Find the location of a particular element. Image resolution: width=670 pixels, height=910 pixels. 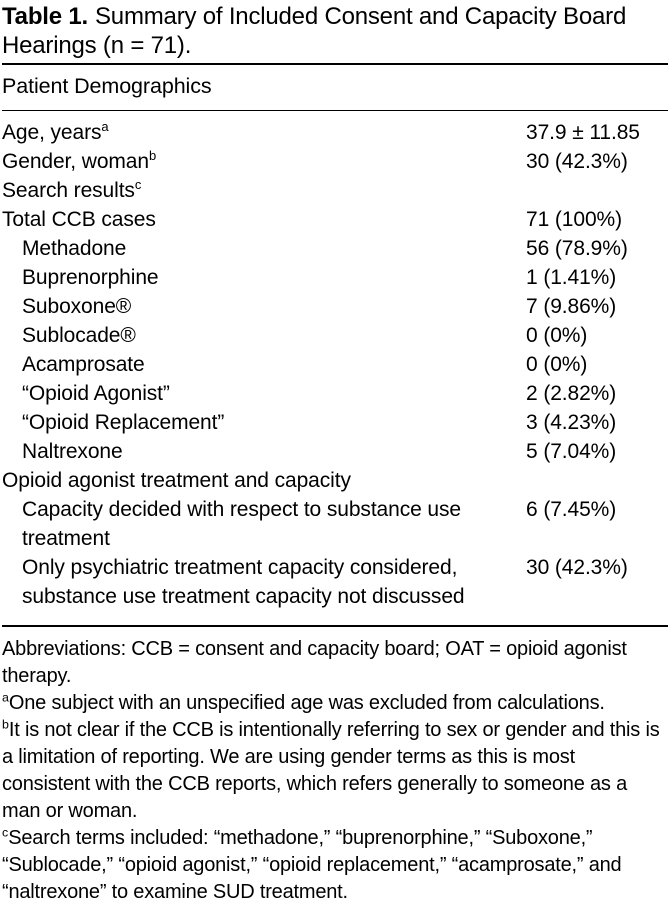

row-label: Total CCB cases is located at coordinates (335, 219).